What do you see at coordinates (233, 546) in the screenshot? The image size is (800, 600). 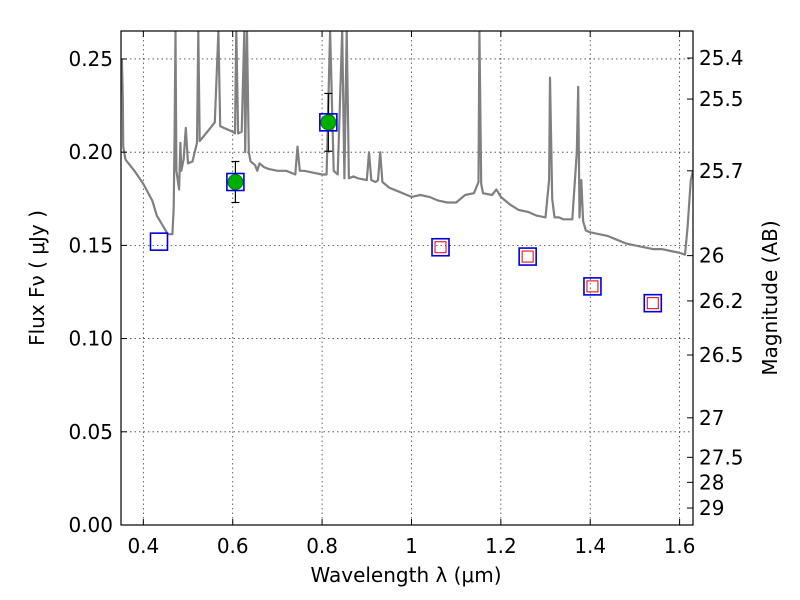 I see `x-tick-label: 0.6` at bounding box center [233, 546].